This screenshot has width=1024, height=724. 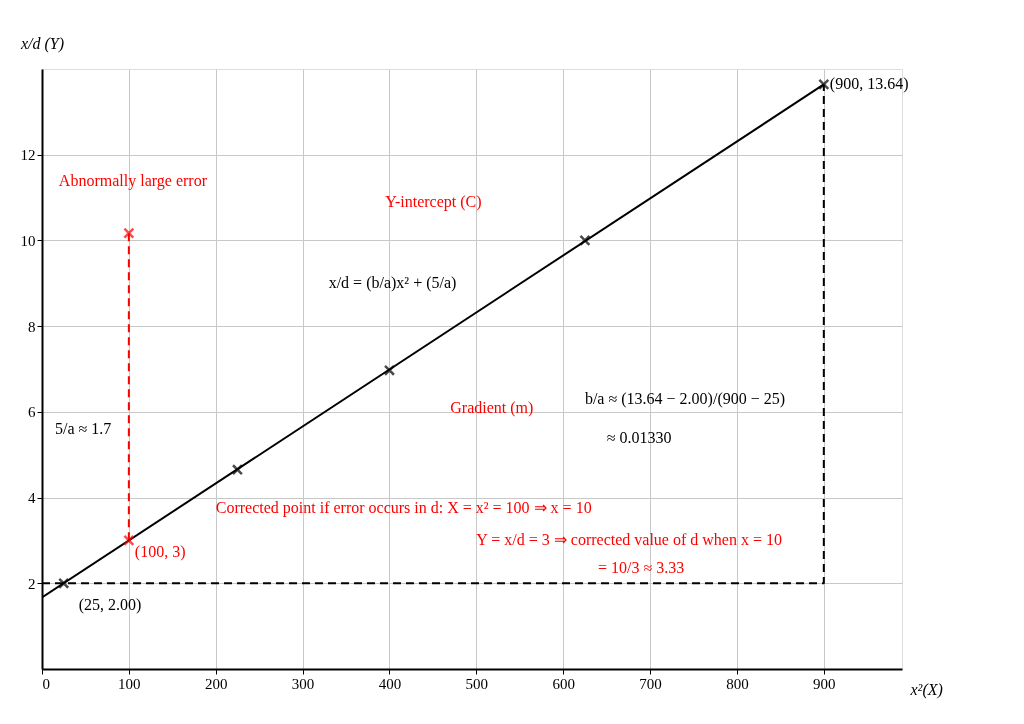 I want to click on x-axis-title: x²(X), so click(x=926, y=689).